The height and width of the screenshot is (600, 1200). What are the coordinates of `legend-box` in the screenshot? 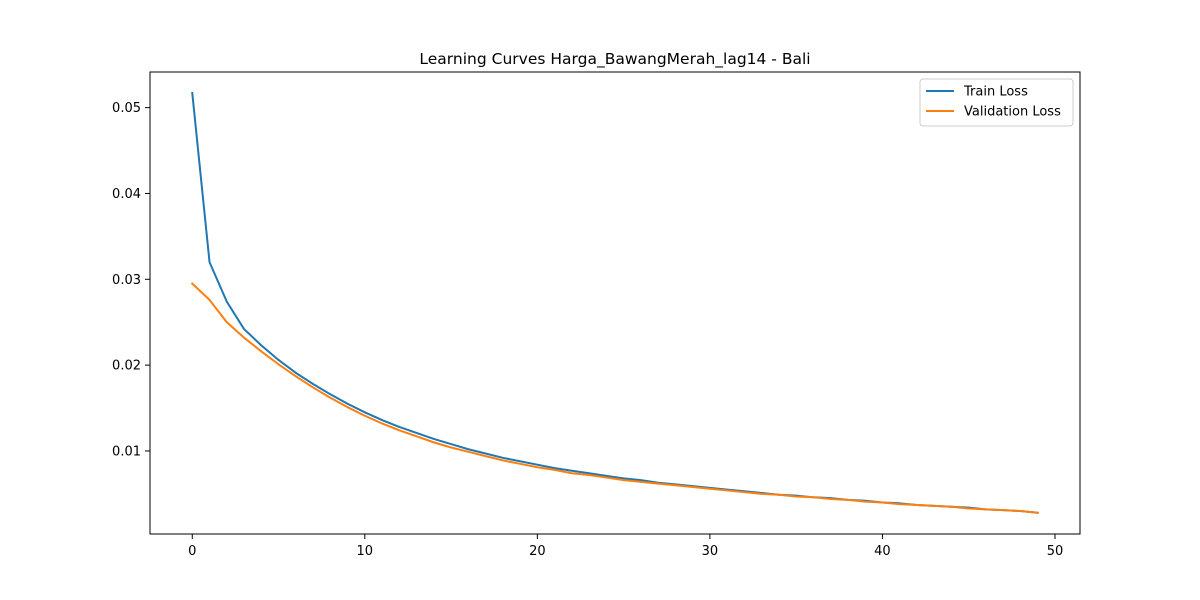 It's located at (996, 102).